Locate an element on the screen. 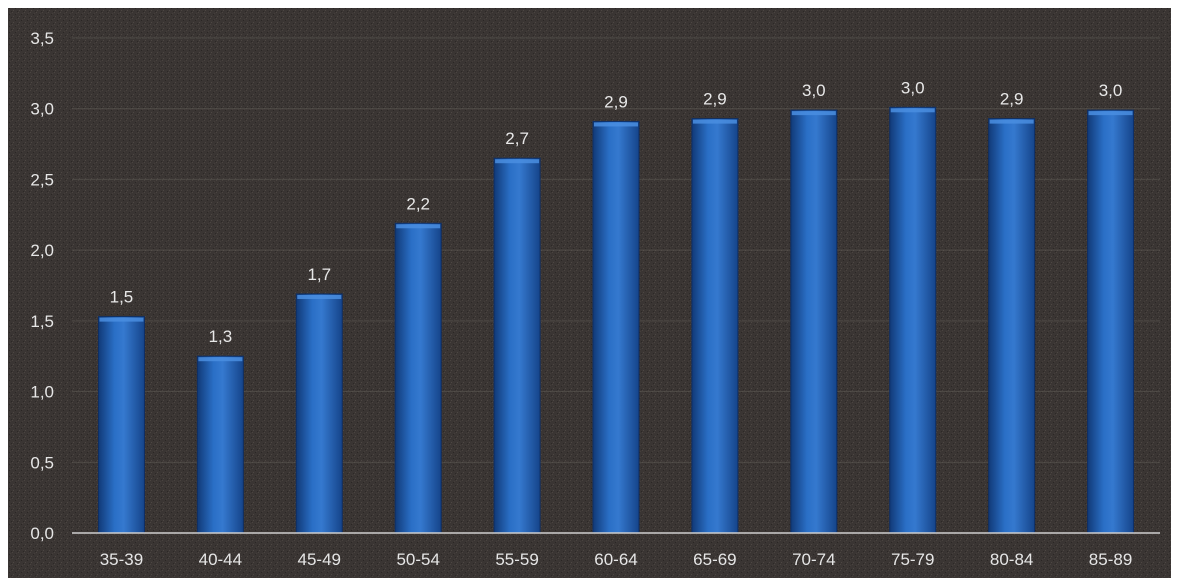 Image resolution: width=1179 pixels, height=582 pixels. x-tick-label: 45-49 is located at coordinates (319, 559).